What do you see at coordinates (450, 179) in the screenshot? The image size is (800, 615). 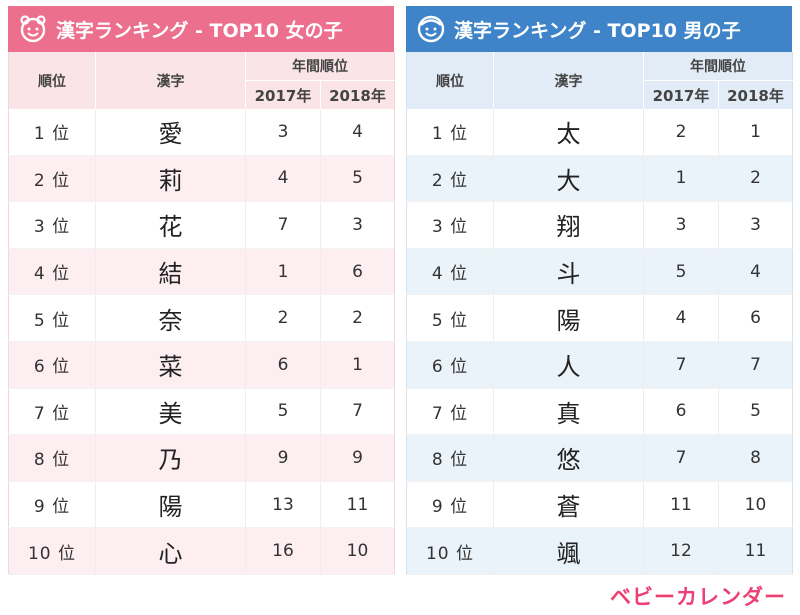 I see `rank-cell: 2 位` at bounding box center [450, 179].